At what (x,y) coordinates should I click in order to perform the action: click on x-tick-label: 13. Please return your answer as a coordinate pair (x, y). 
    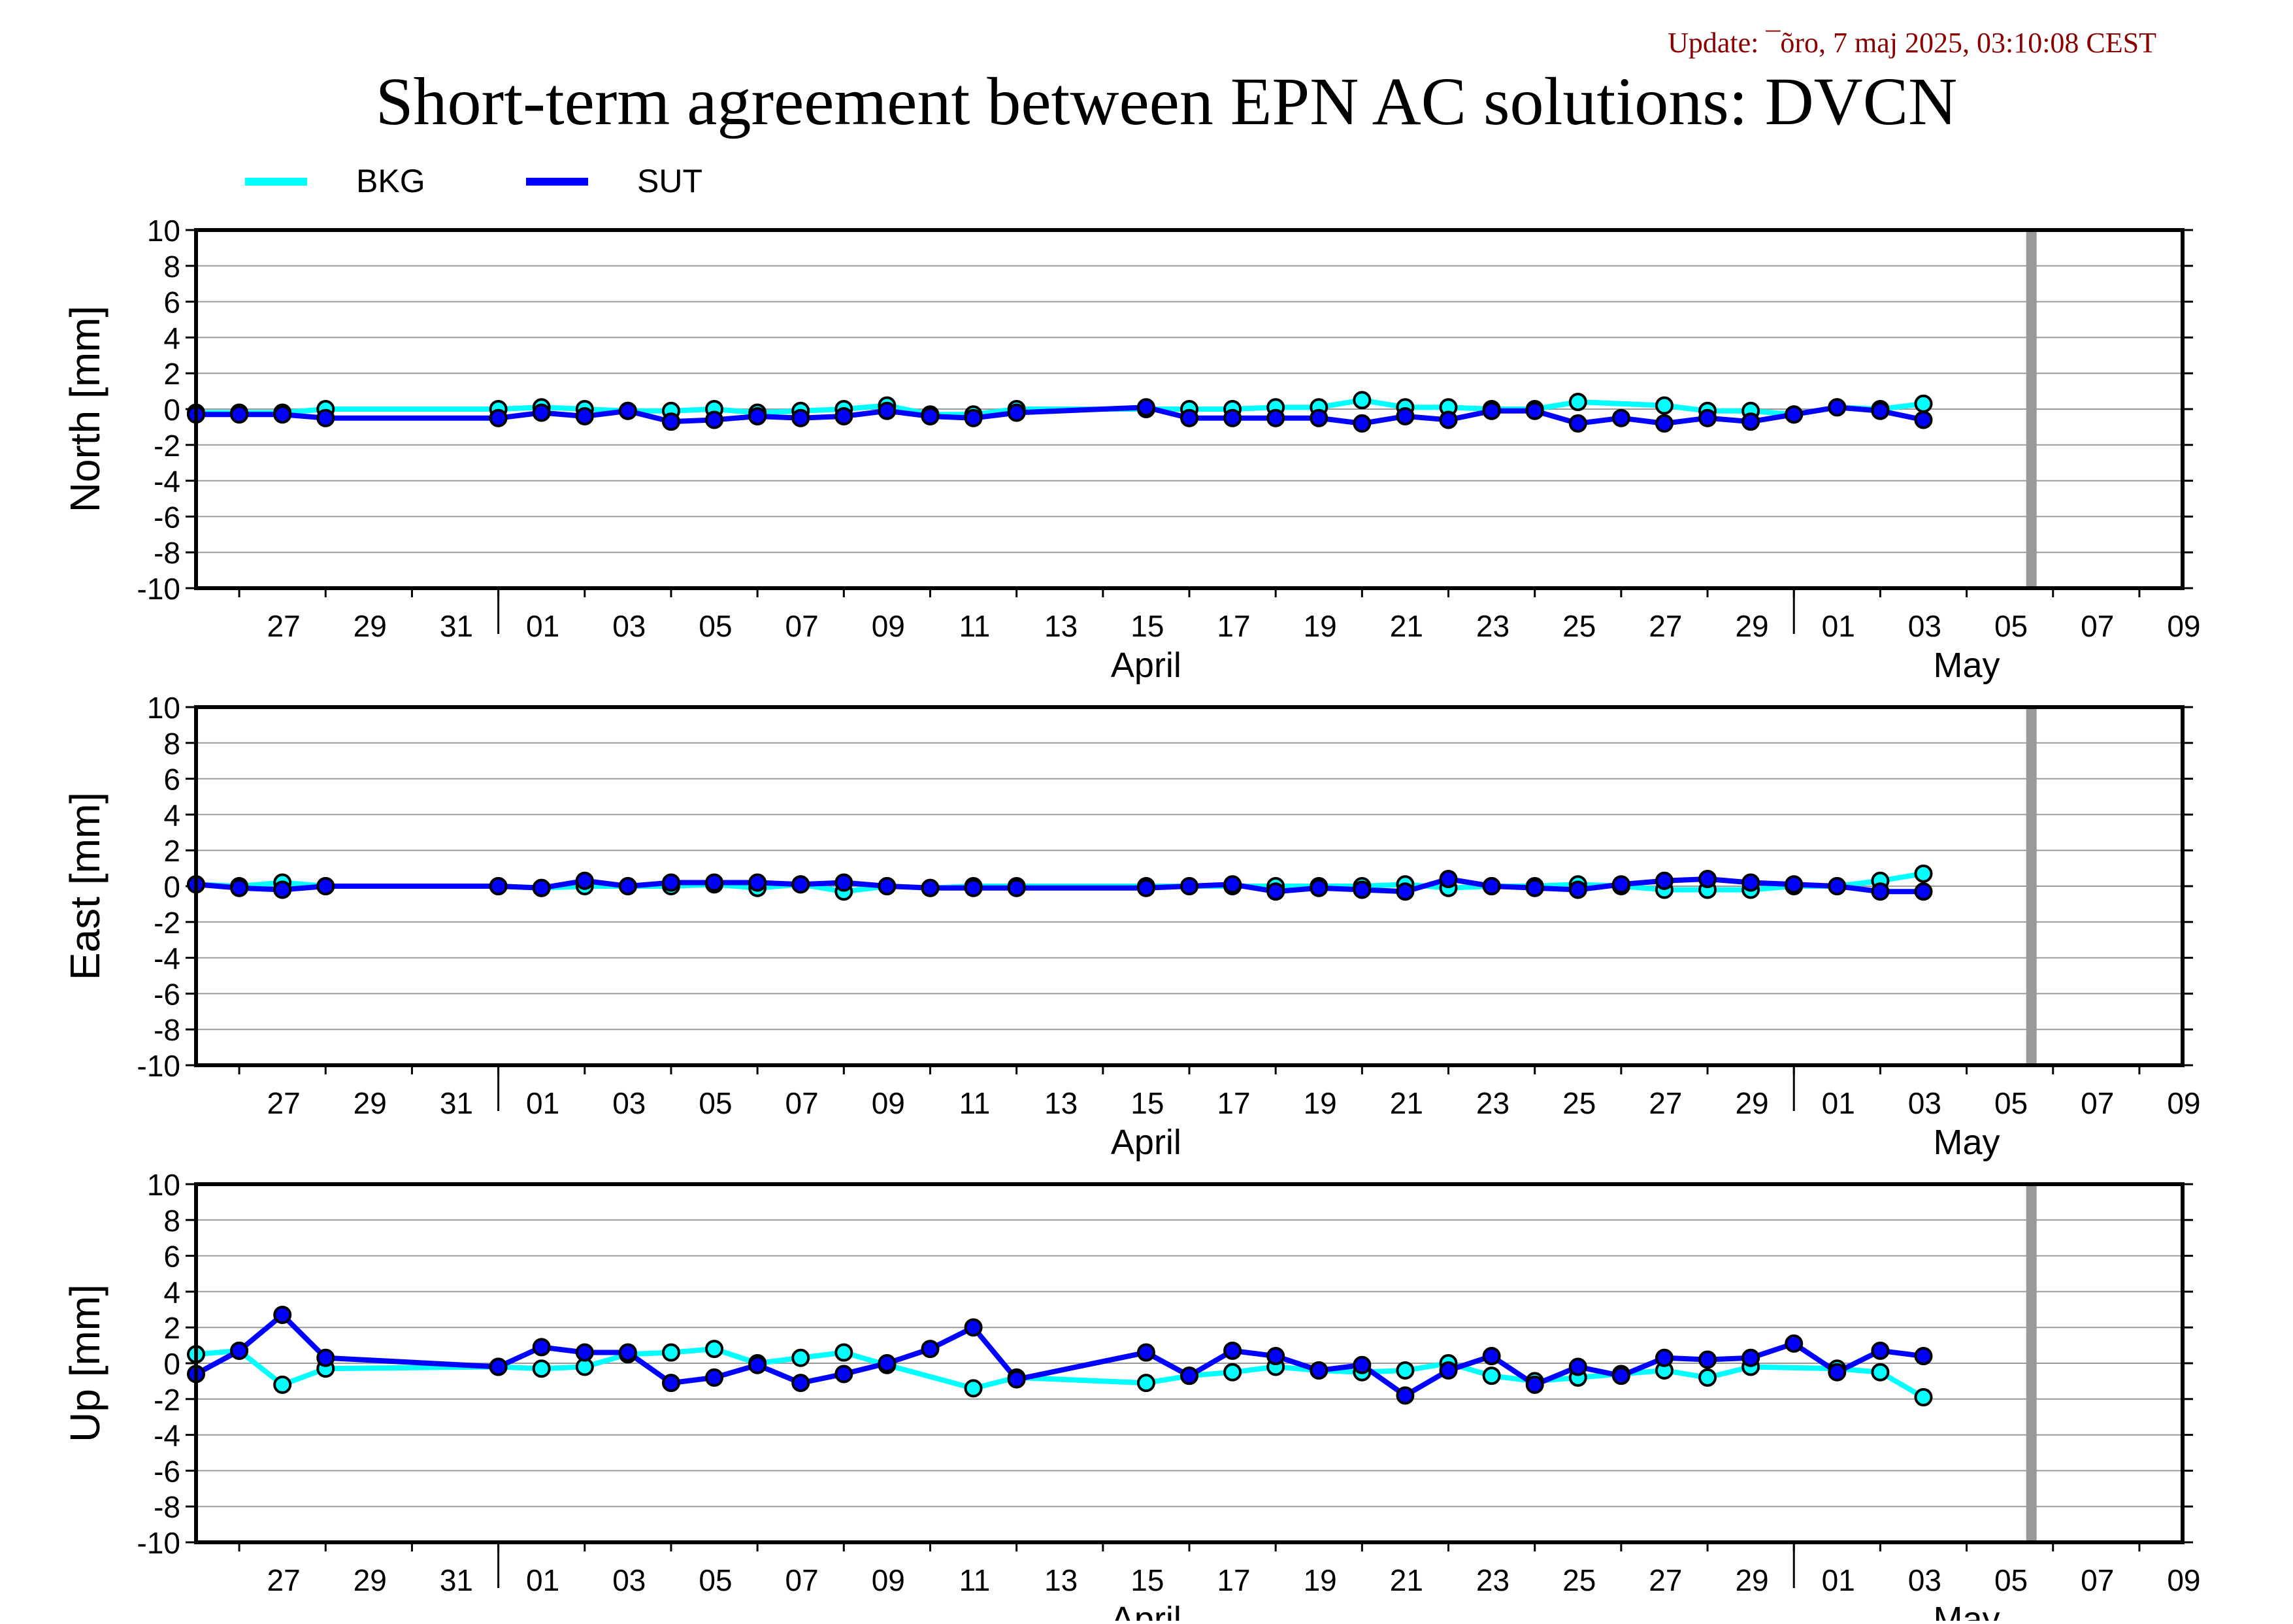
    Looking at the image, I should click on (1061, 1103).